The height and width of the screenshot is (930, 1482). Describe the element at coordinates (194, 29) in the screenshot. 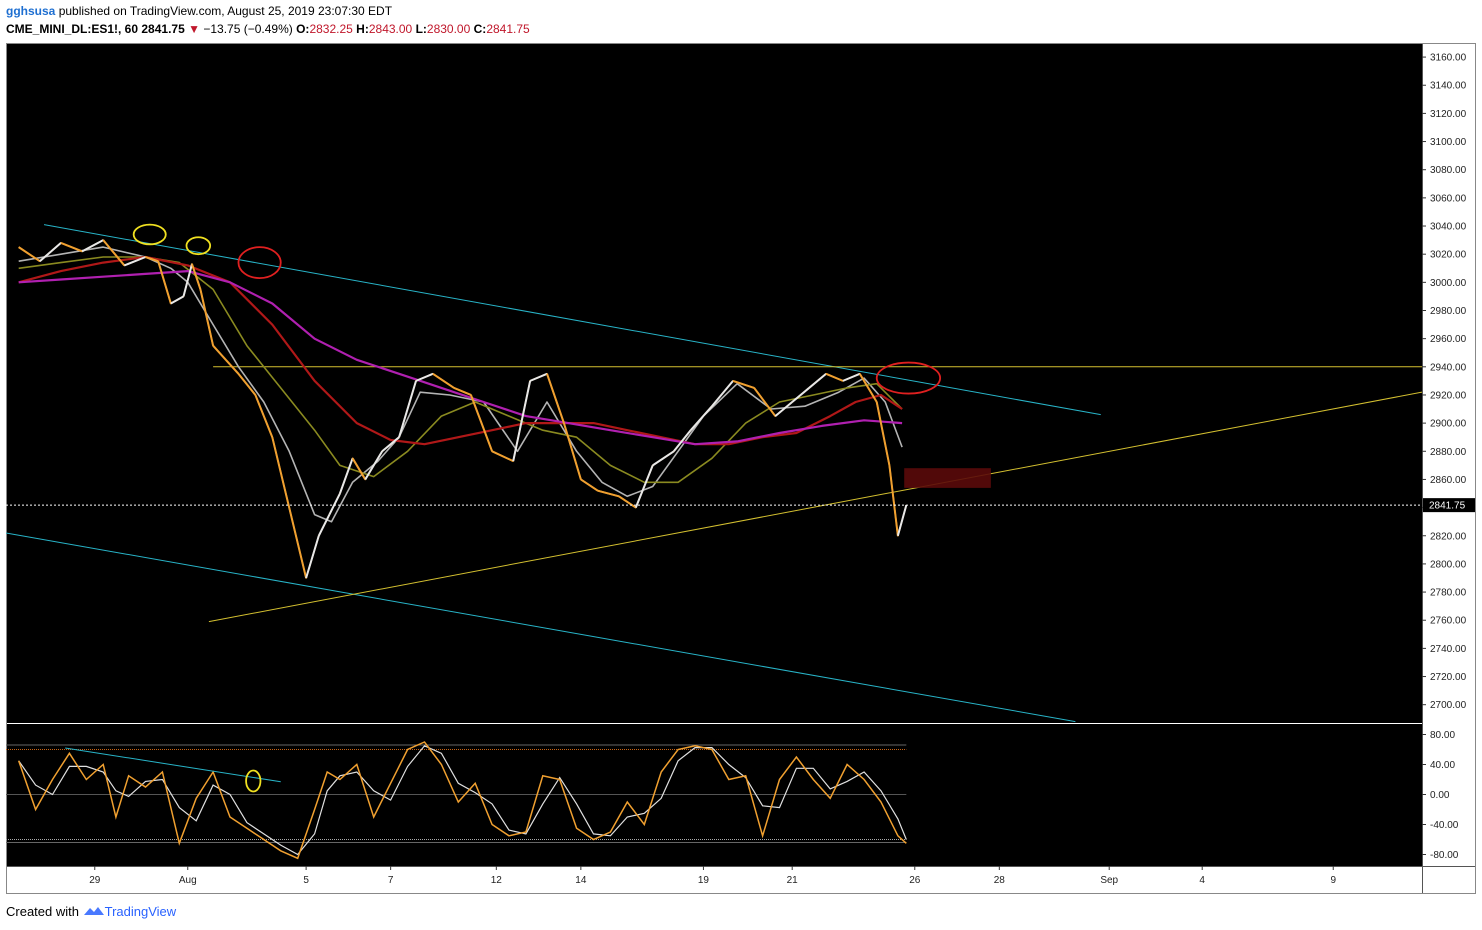

I see `down-arrow-icon: ▼` at that location.